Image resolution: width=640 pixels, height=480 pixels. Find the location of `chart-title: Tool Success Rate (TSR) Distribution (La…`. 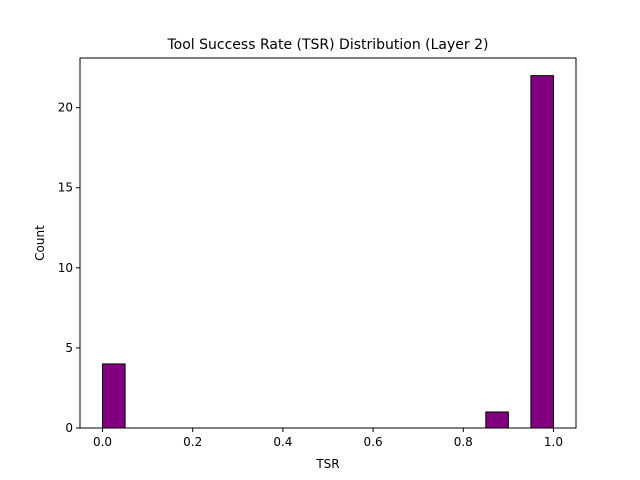

chart-title: Tool Success Rate (TSR) Distribution (La… is located at coordinates (328, 45).